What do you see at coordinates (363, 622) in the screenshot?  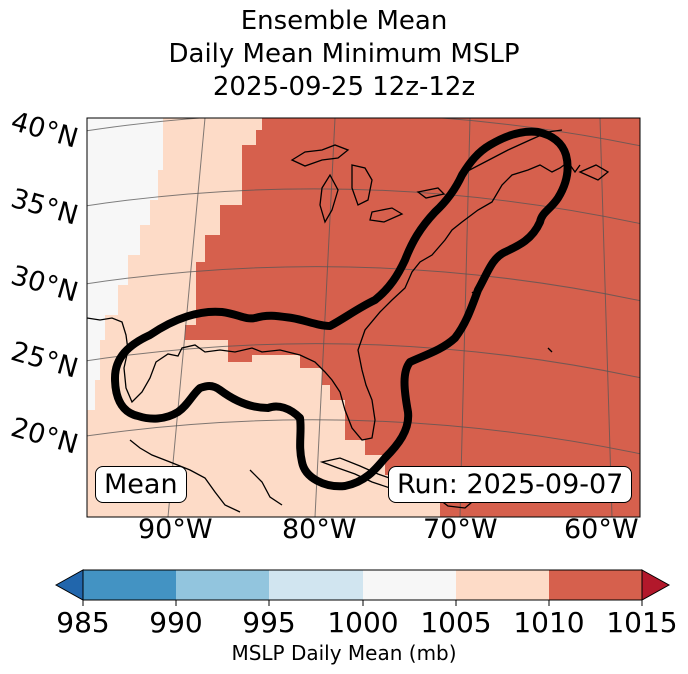 I see `colorbar-tick-1000: 1000` at bounding box center [363, 622].